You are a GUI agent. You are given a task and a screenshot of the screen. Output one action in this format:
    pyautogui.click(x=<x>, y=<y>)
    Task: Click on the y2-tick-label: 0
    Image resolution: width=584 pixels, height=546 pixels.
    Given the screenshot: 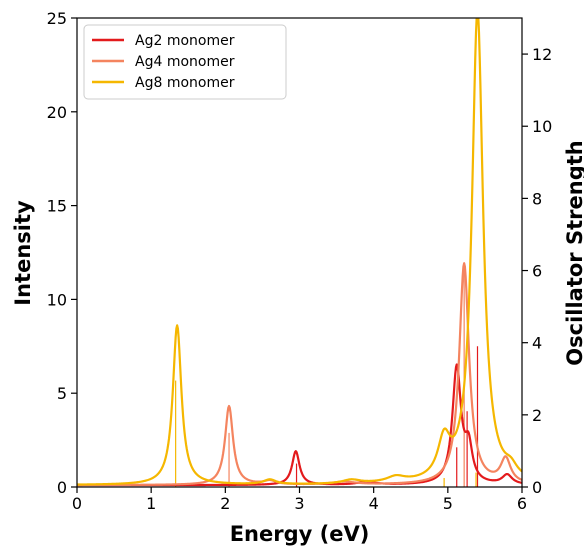 What is the action you would take?
    pyautogui.click(x=537, y=487)
    